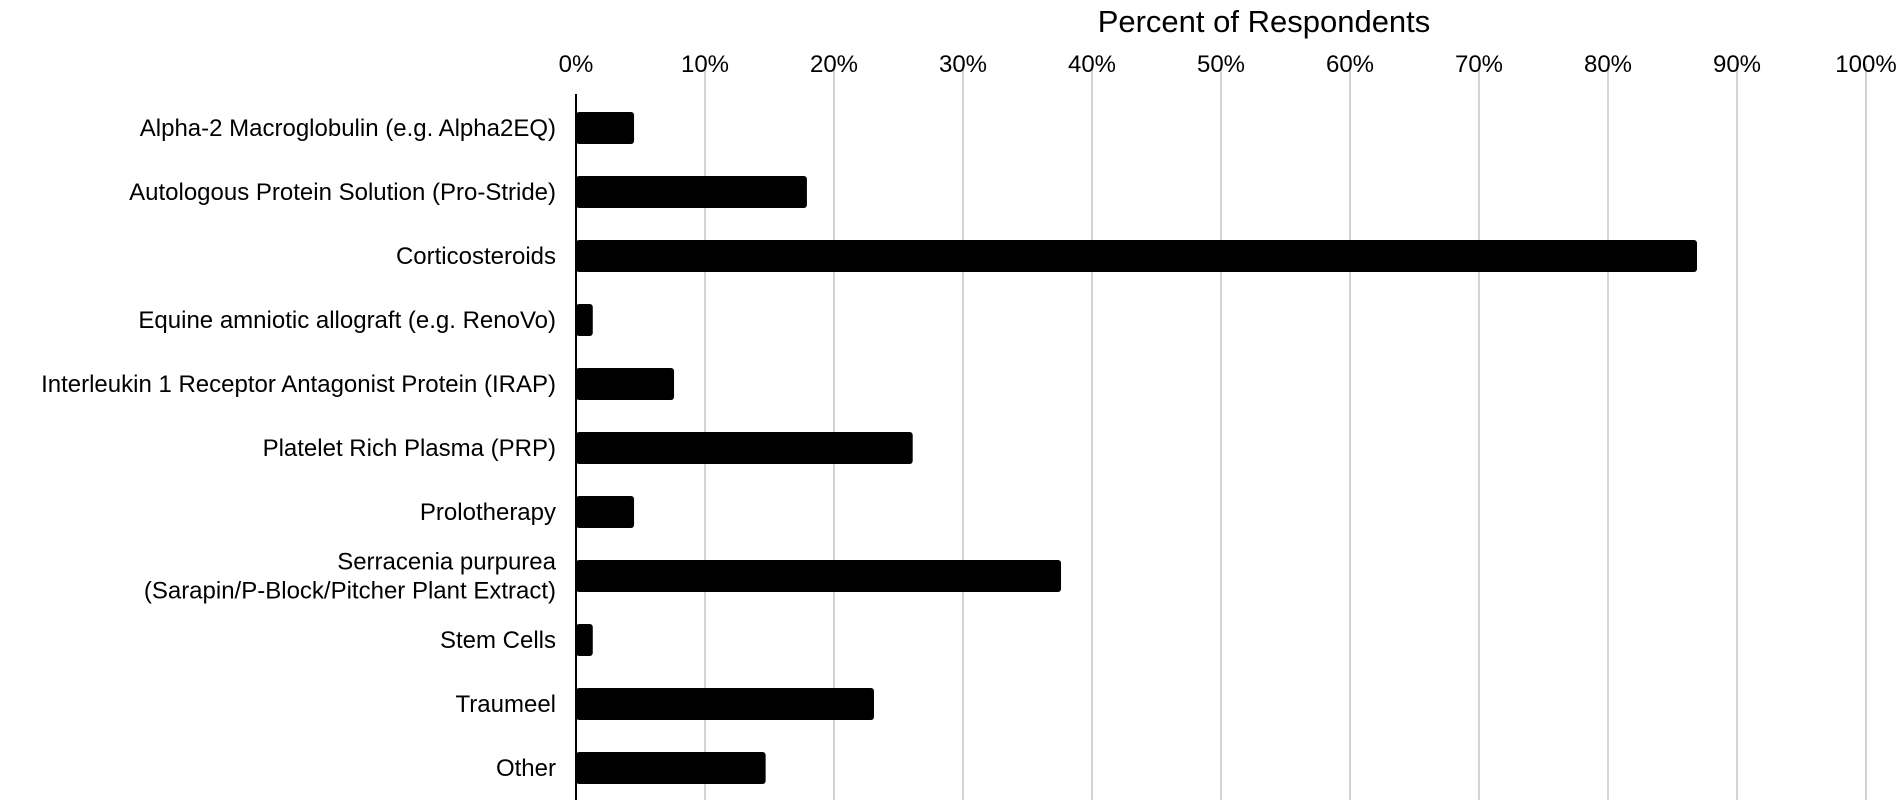  I want to click on x-tick-label: 70%, so click(1479, 64).